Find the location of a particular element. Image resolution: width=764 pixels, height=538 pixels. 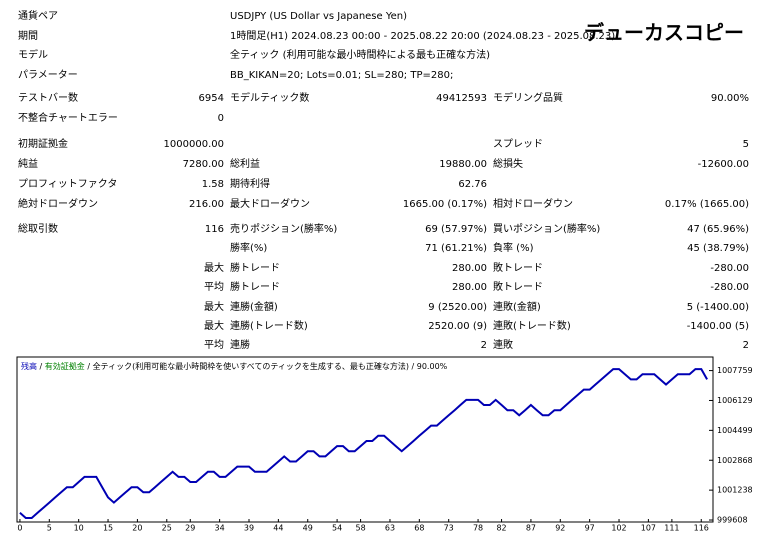

y-tick-label: 1007759 is located at coordinates (735, 370).